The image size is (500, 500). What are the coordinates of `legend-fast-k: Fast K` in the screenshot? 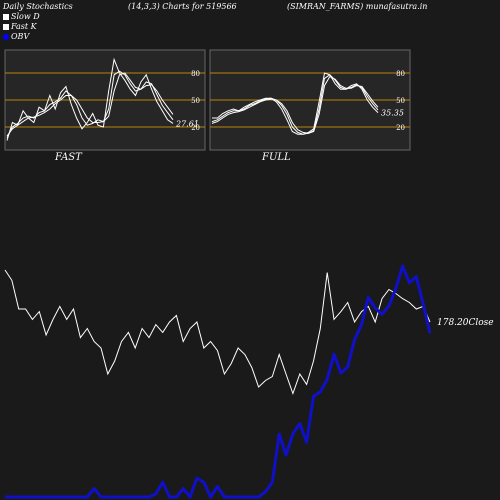 It's located at (20, 26).